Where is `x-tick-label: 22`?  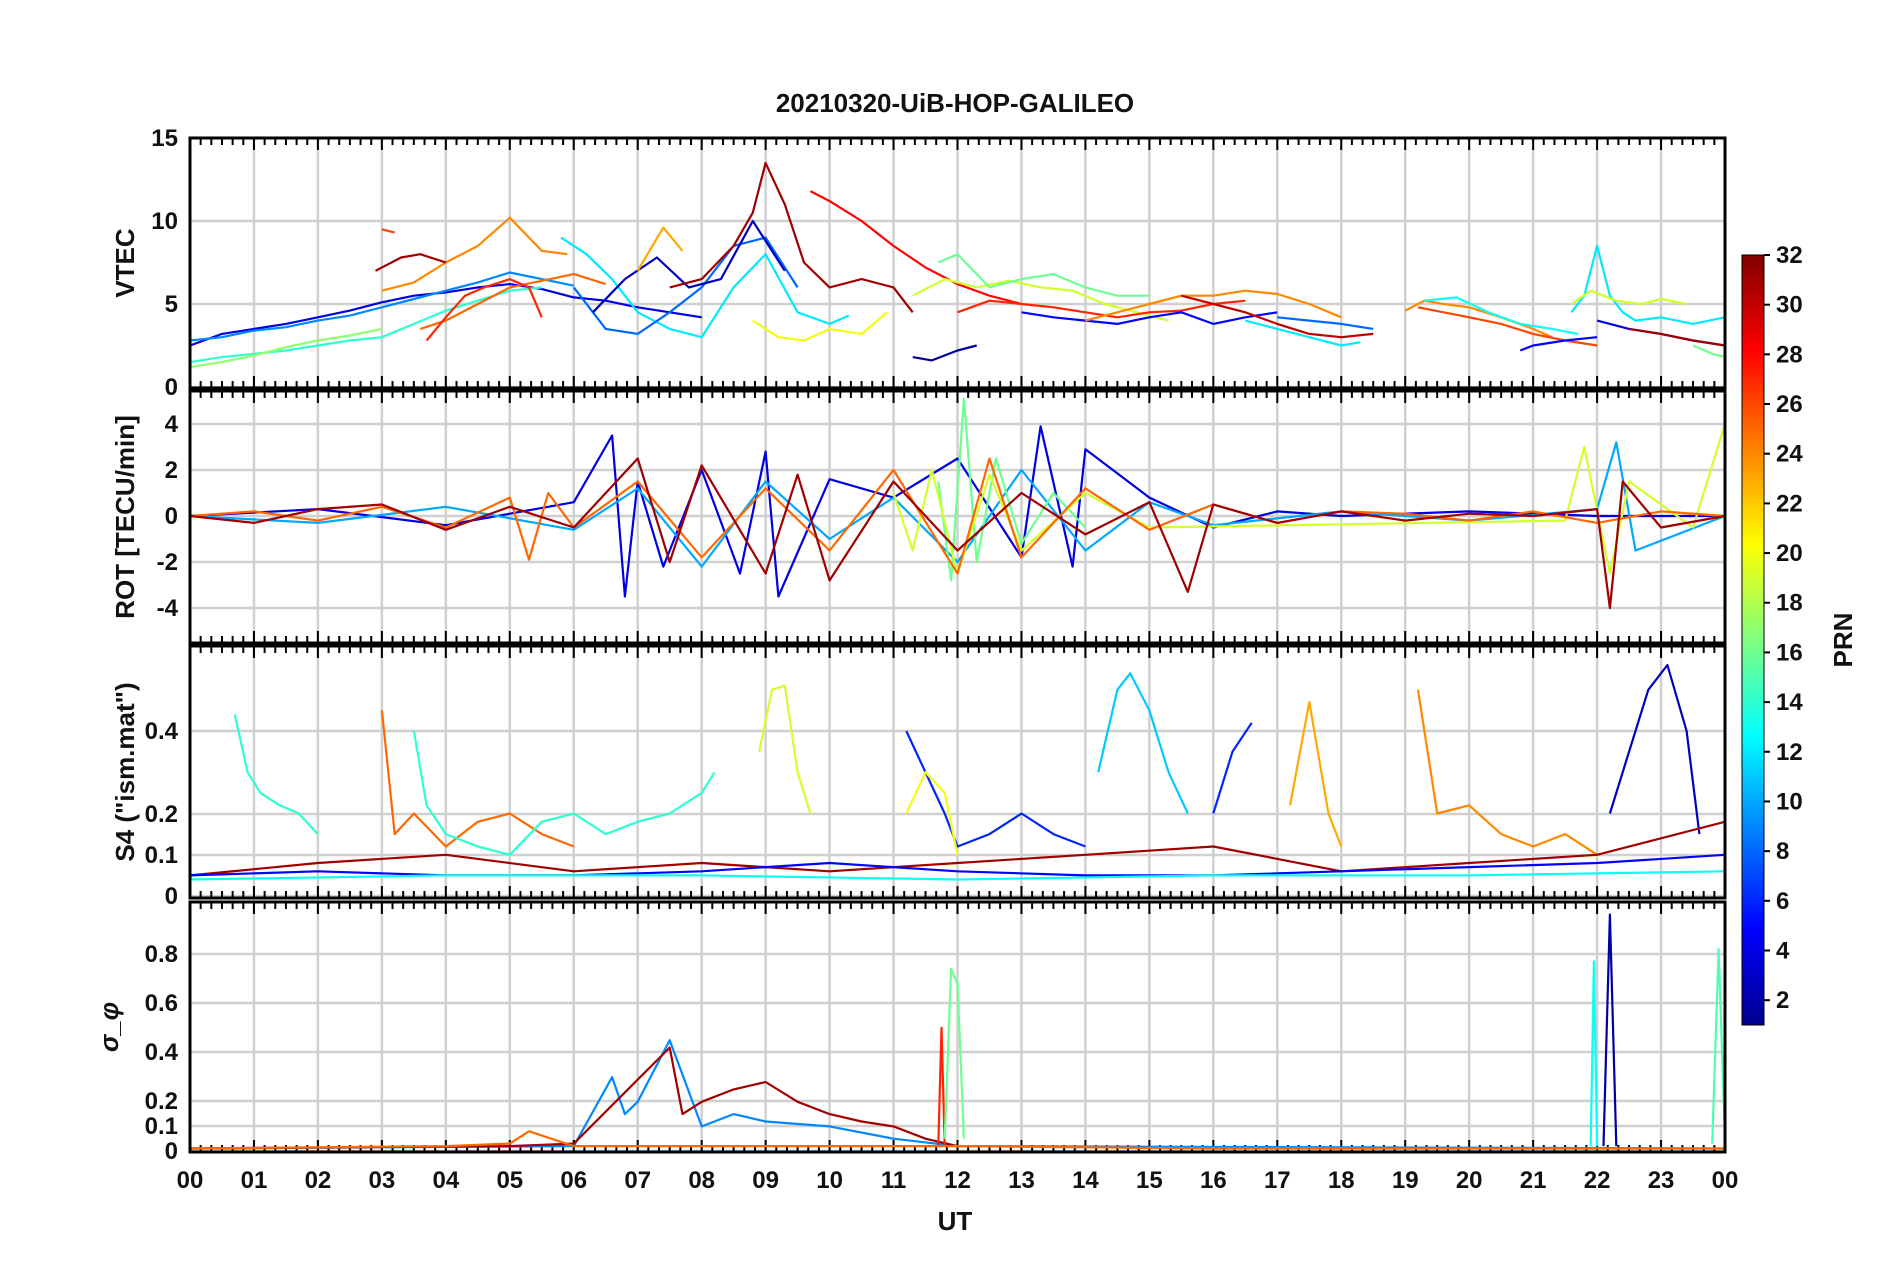
x-tick-label: 22 is located at coordinates (1597, 1180).